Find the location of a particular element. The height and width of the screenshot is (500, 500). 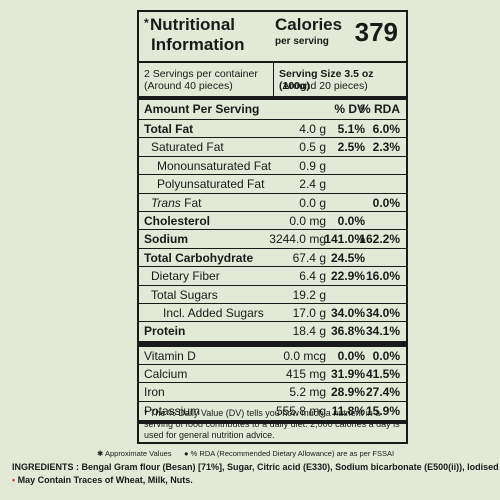

amount-per-serving-label: Amount Per Serving is located at coordinates (202, 109).